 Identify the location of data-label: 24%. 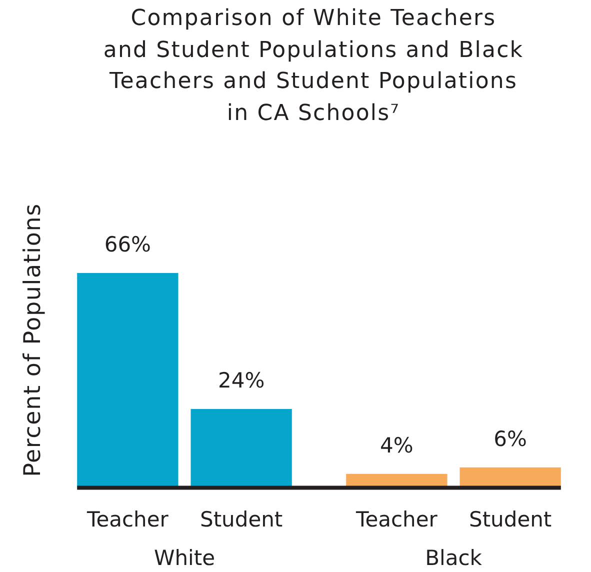
(241, 380).